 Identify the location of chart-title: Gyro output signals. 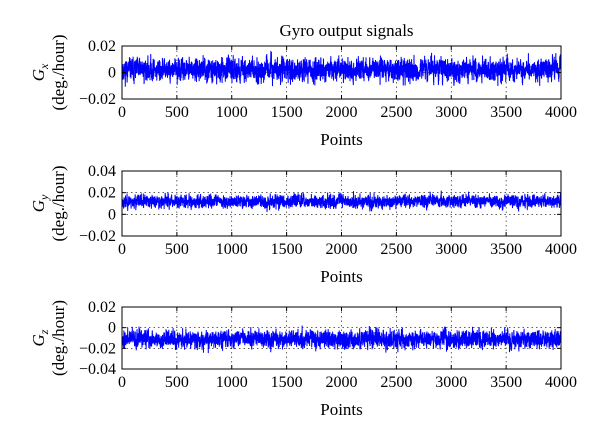
(346, 30).